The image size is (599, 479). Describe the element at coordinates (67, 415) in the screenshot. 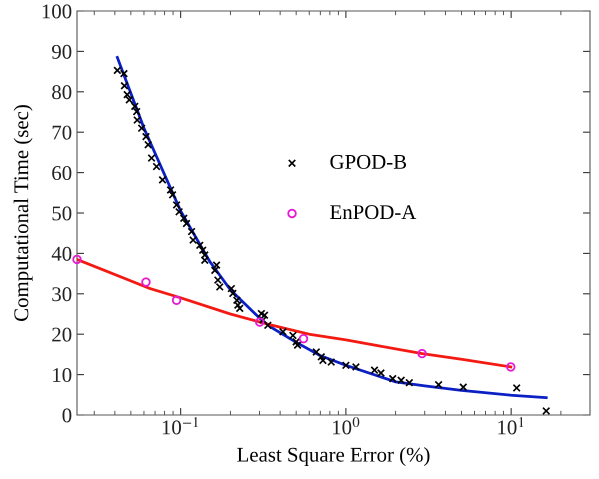

I see `y-tick-label: 0` at that location.